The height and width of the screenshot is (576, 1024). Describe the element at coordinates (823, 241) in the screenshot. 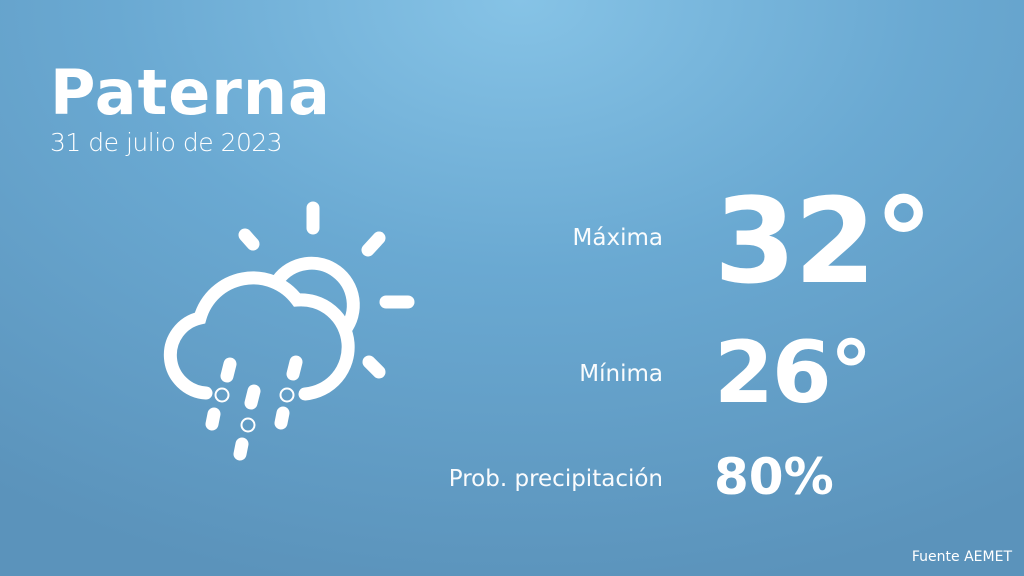

I see `max-temp-value: 32°` at that location.